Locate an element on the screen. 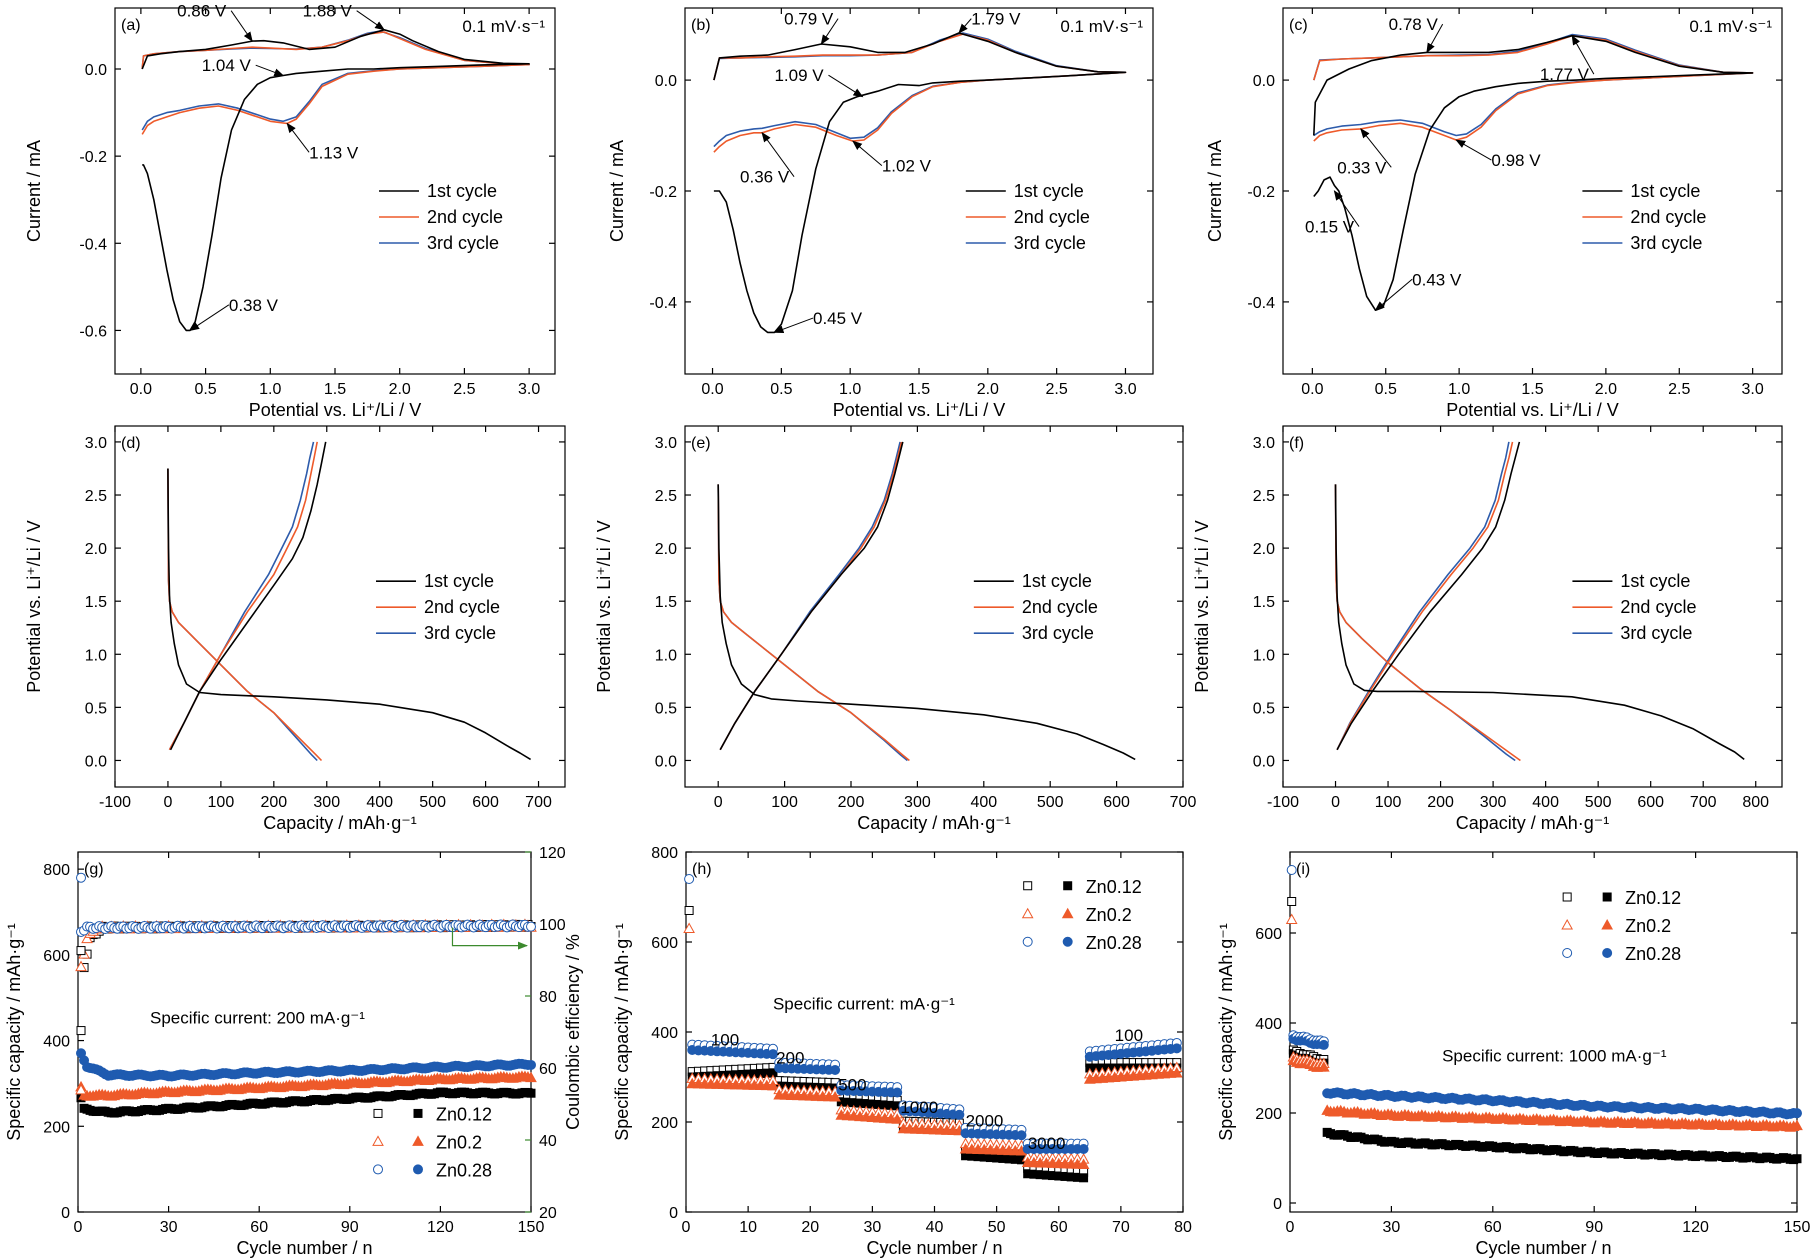  peak-annotation: 1.13 V is located at coordinates (334, 152).